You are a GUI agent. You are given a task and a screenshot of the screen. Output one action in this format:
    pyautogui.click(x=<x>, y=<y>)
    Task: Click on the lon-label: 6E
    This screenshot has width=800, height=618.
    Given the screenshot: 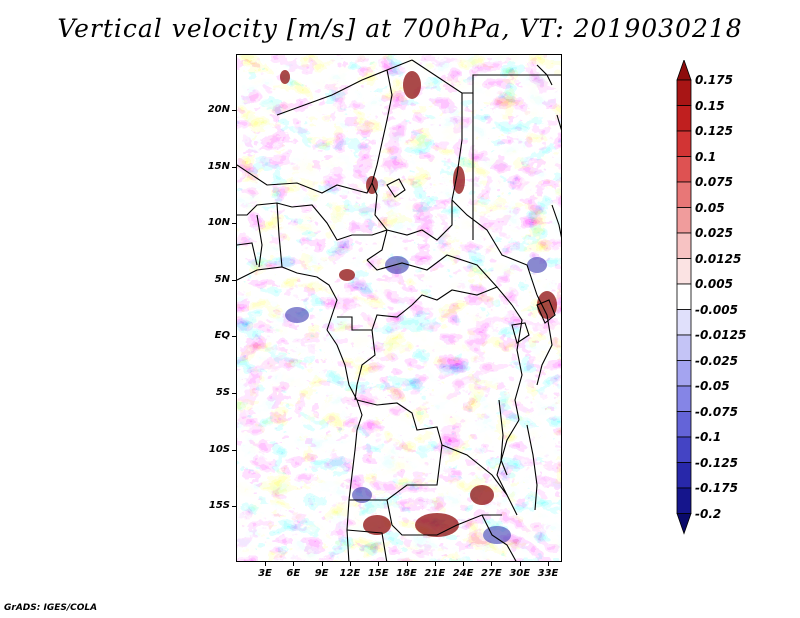 What is the action you would take?
    pyautogui.click(x=293, y=573)
    